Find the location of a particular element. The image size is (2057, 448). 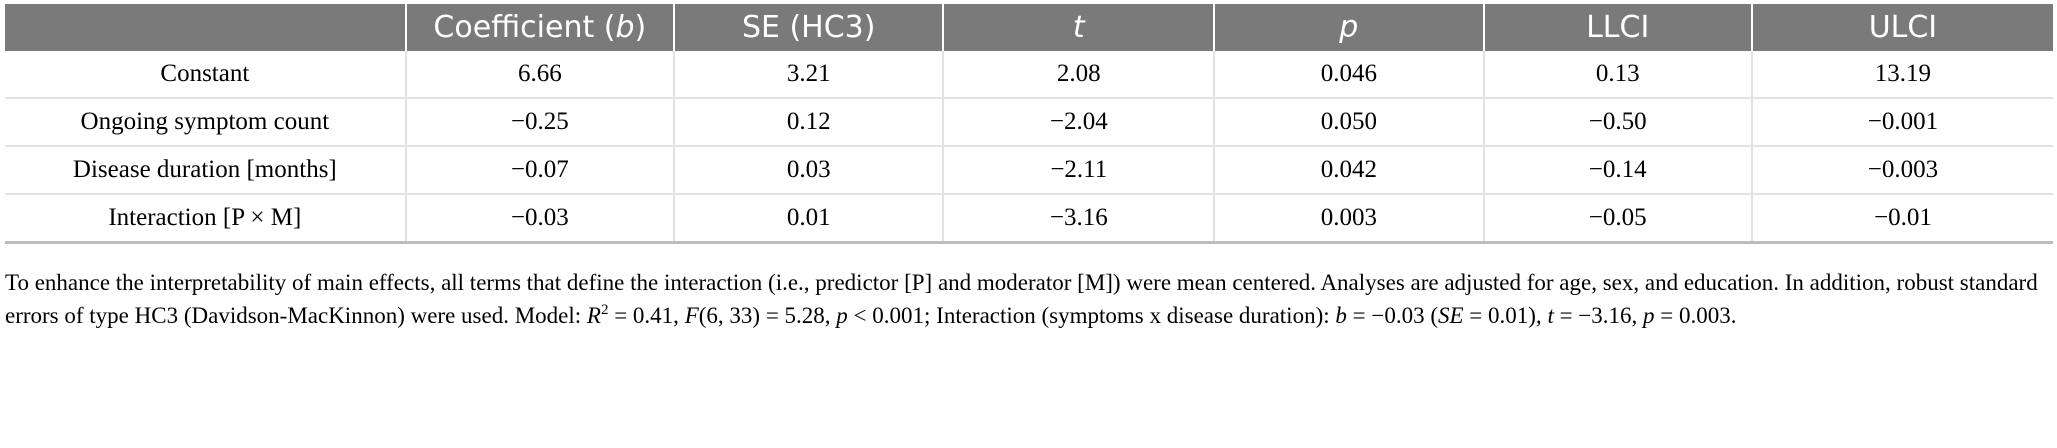

cell-t: −2.11 is located at coordinates (1078, 169).